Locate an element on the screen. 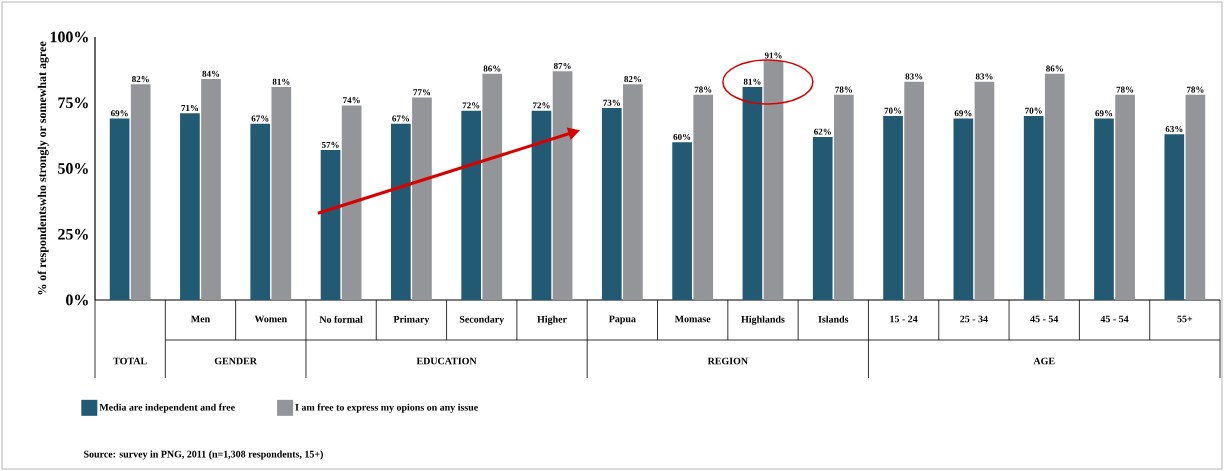 The height and width of the screenshot is (471, 1224). x-tick-label: Men is located at coordinates (200, 319).